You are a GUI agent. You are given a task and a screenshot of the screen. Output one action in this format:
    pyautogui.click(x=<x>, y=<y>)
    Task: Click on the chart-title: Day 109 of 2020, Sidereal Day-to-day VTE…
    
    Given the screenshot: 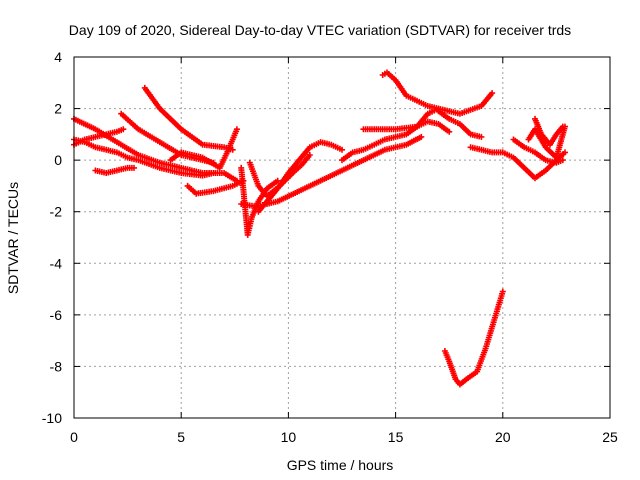 What is the action you would take?
    pyautogui.click(x=320, y=30)
    